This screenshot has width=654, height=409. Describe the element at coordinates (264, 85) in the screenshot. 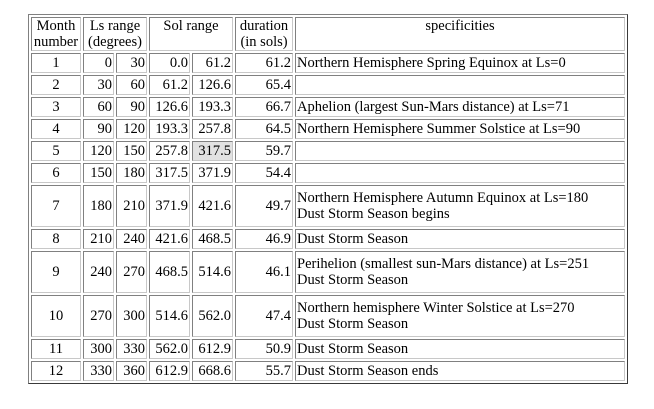

I see `duration-cell: 65.4` at that location.